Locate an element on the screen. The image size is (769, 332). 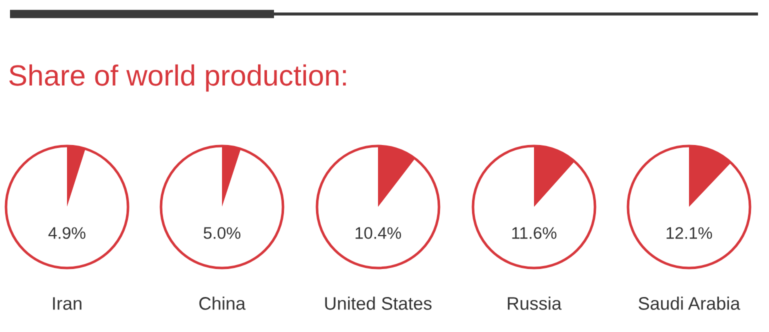
text: 10.4% is located at coordinates (379, 233).